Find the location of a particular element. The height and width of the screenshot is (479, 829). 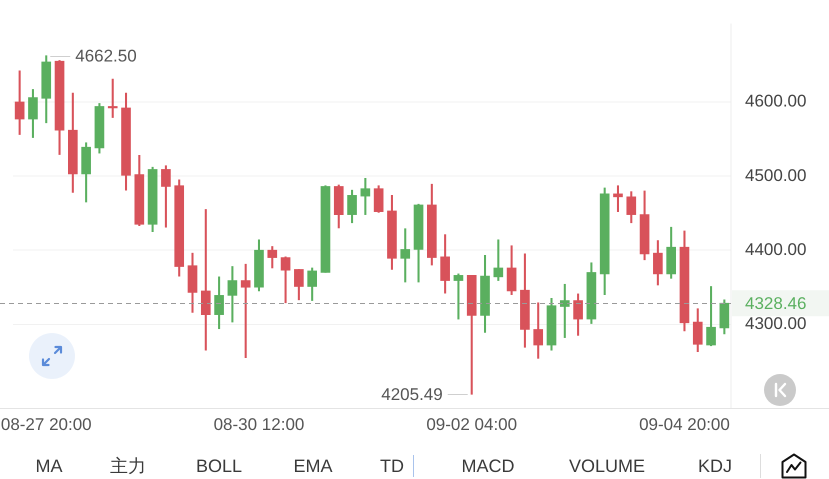

y-tick-label: 4600.00 is located at coordinates (775, 101).